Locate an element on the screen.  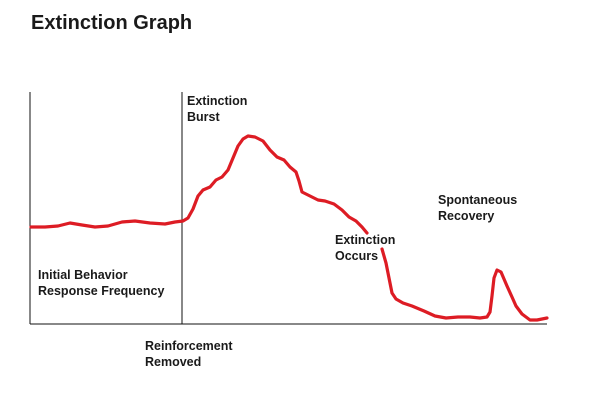
initial-behavior-label: Initial Behavior Response Frequency is located at coordinates (101, 283).